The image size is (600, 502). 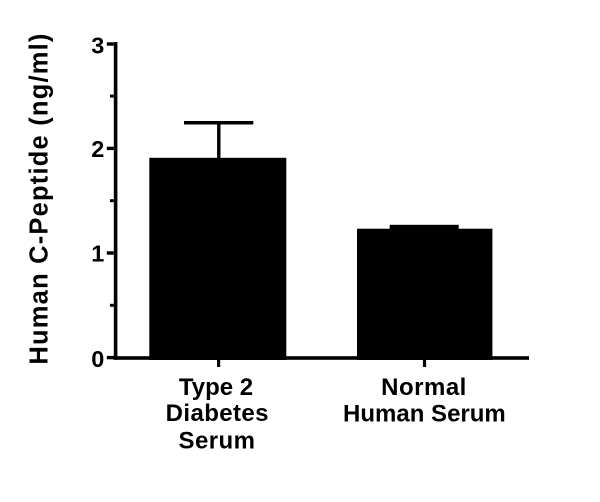 I want to click on svg-text: Diabetes, so click(x=217, y=413).